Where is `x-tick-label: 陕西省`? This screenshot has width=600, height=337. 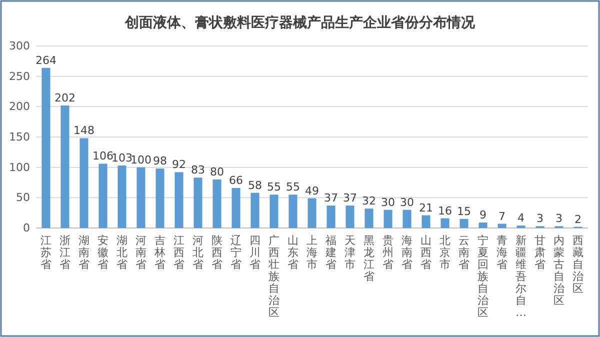 x-tick-label: 陕西省 is located at coordinates (216, 252).